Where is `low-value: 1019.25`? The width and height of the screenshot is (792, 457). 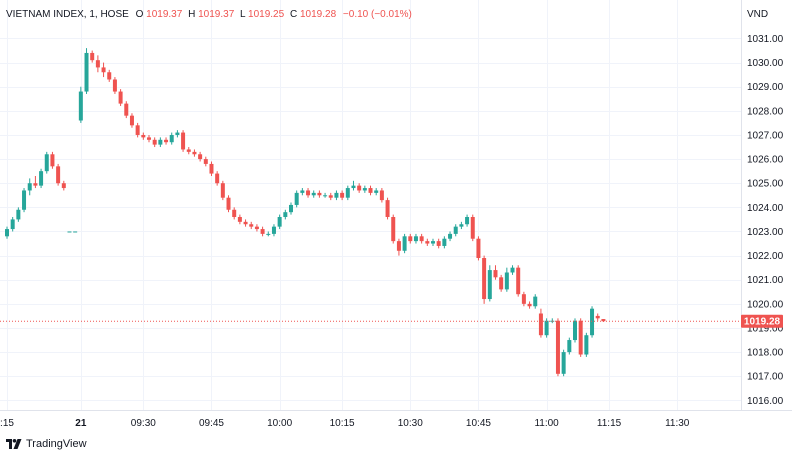 low-value: 1019.25 is located at coordinates (266, 14).